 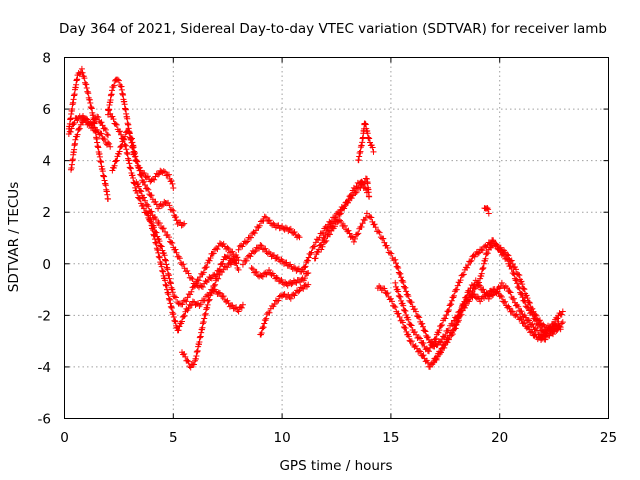 I want to click on y-tick-labels: -6 -4 -2 0 2 4 6 8, so click(x=44, y=239).